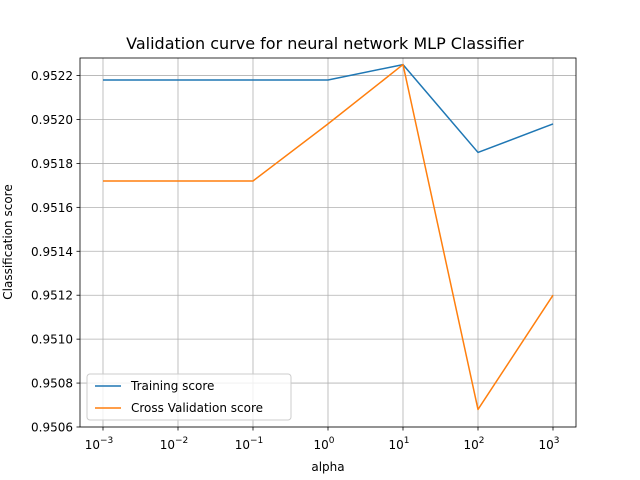  Describe the element at coordinates (8, 241) in the screenshot. I see `y-axis-label: Classification score` at that location.